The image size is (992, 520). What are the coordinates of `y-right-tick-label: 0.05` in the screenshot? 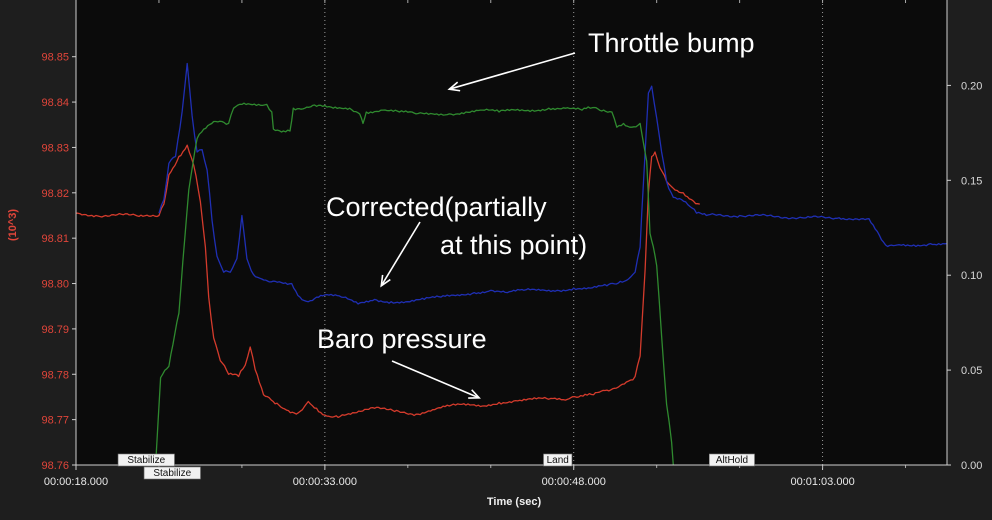 It's located at (971, 371).